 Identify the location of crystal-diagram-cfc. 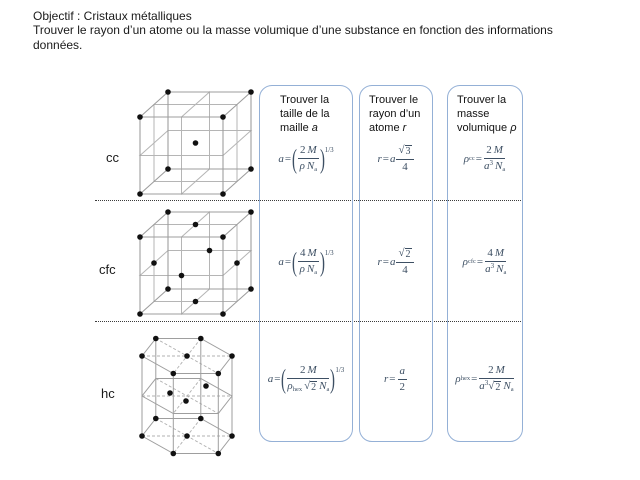
(195, 263).